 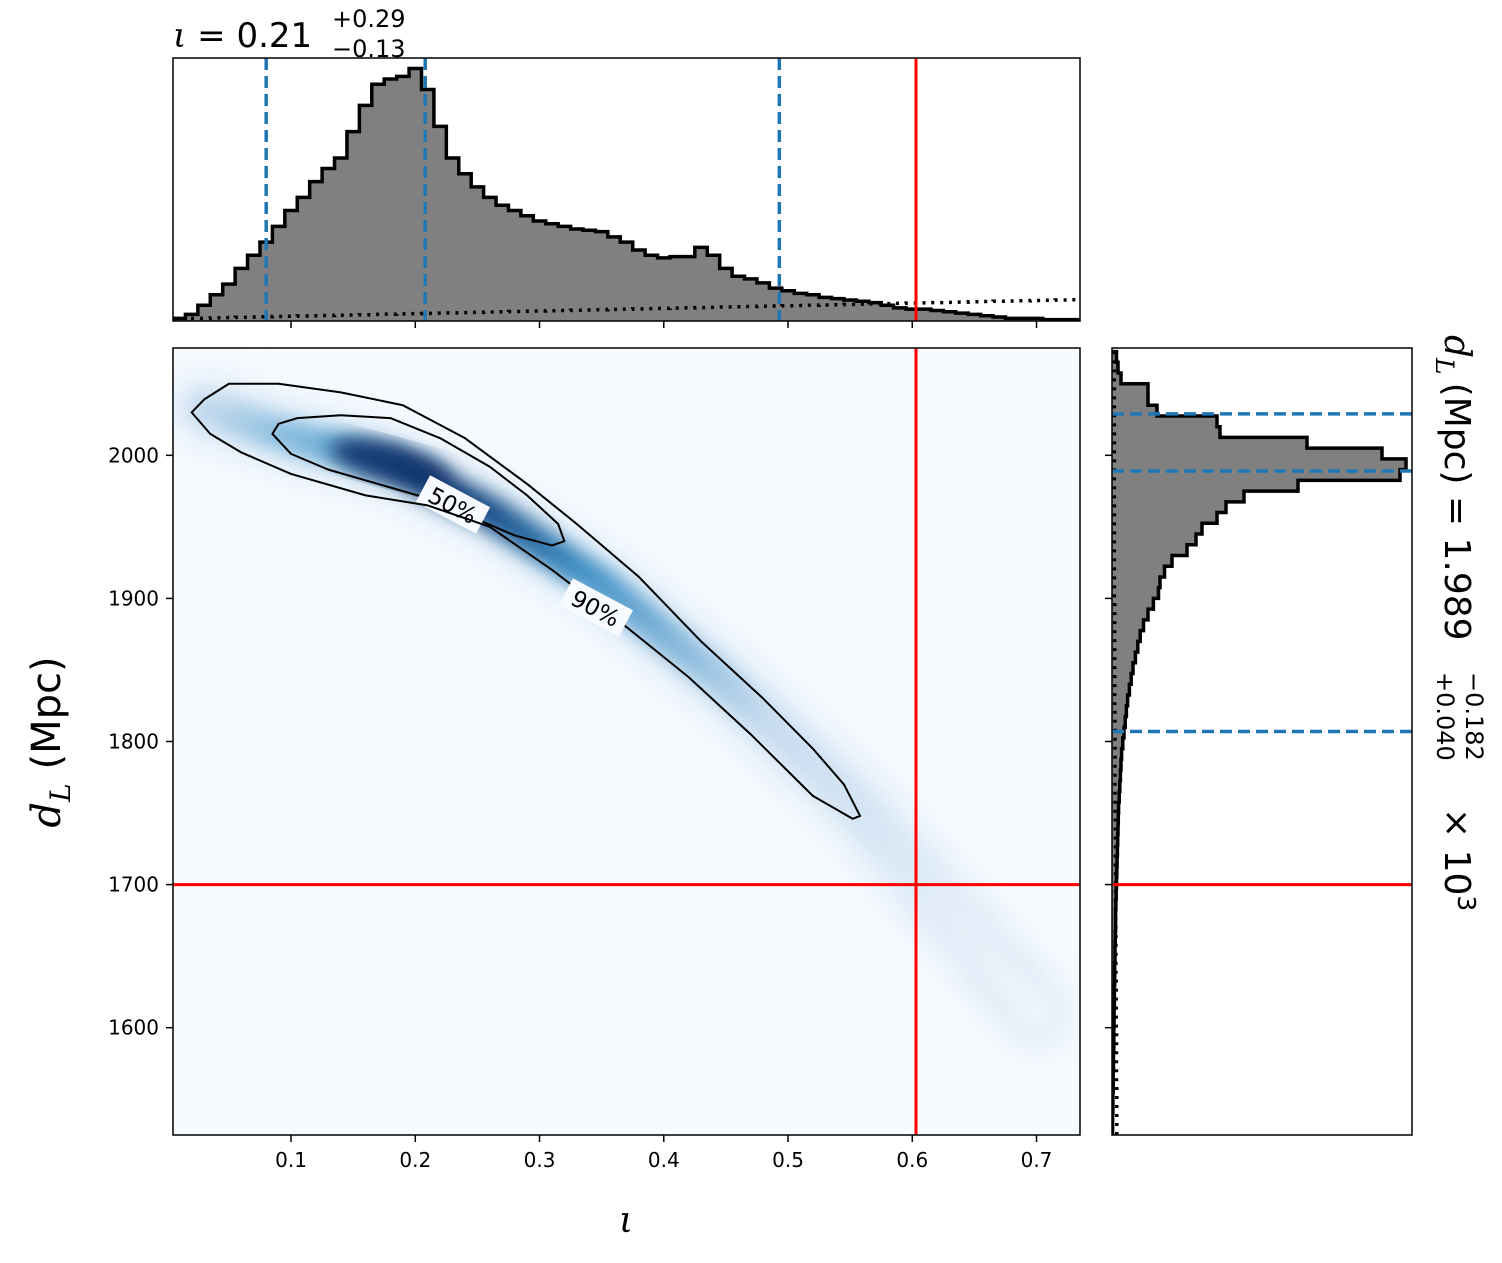 What do you see at coordinates (133, 598) in the screenshot?
I see `joint-y-tick-label: 1900` at bounding box center [133, 598].